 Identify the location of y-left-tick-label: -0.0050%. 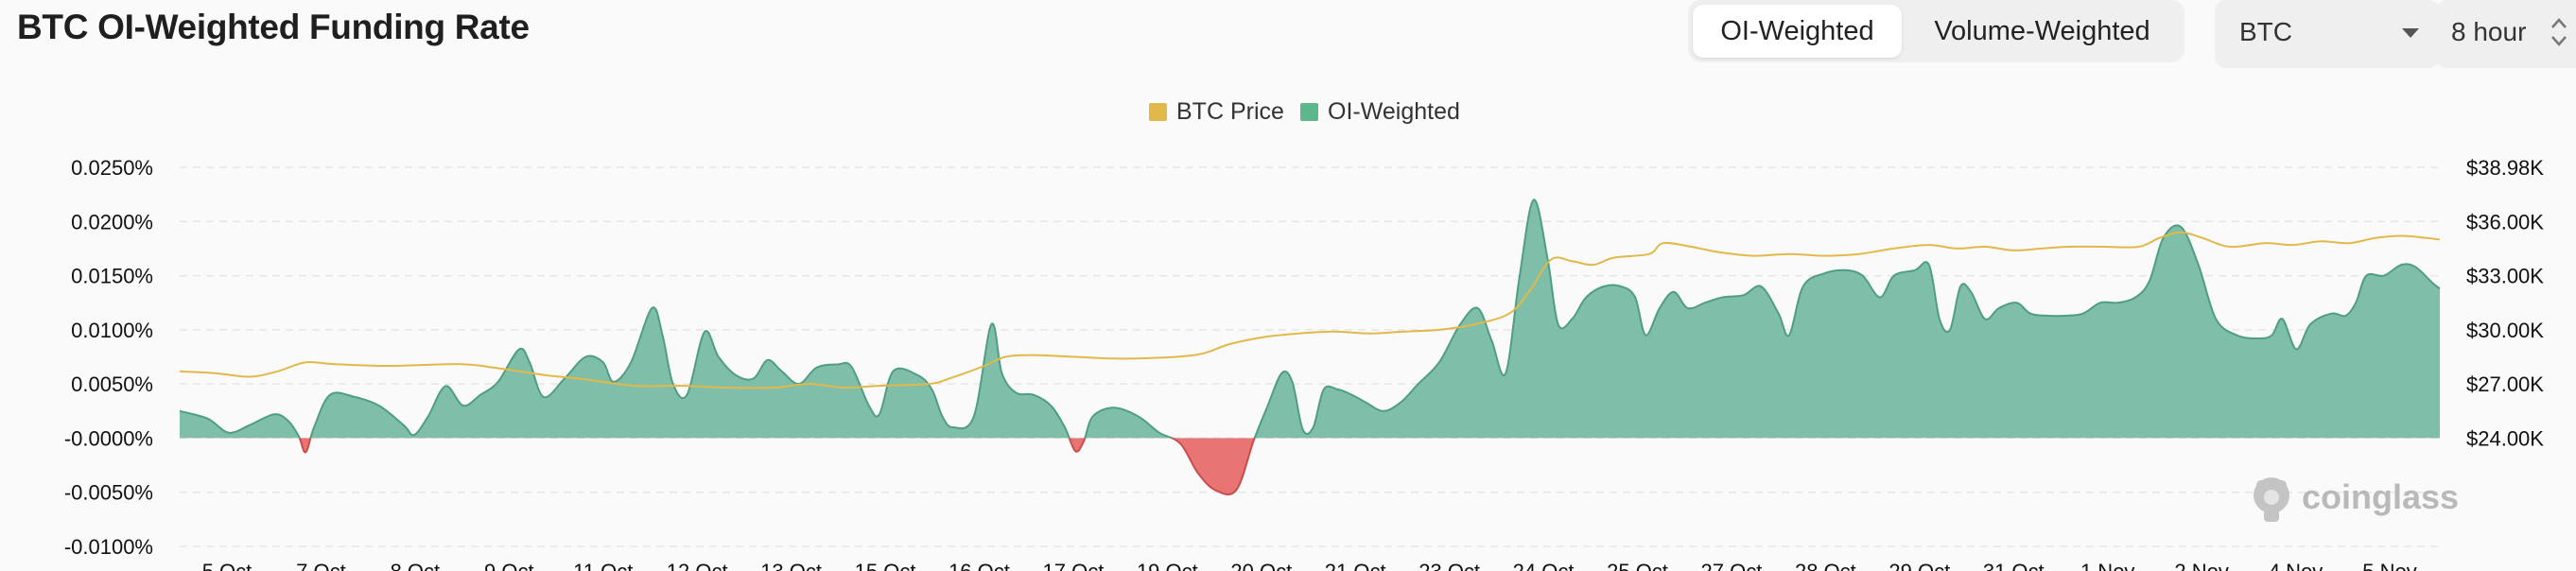
(108, 493).